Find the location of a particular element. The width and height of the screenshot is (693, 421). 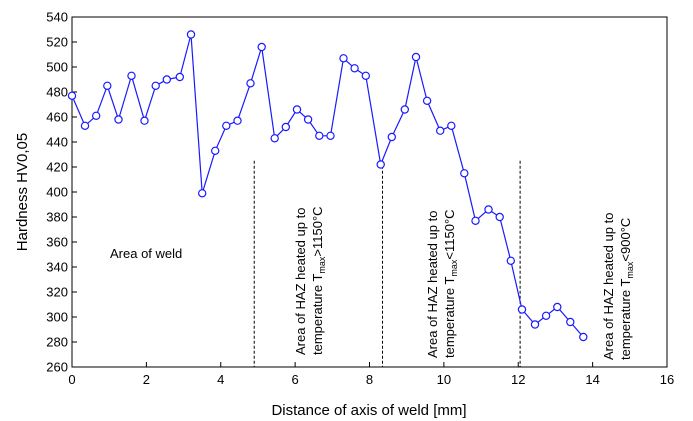

annotation-weld: Area of weld is located at coordinates (146, 253).